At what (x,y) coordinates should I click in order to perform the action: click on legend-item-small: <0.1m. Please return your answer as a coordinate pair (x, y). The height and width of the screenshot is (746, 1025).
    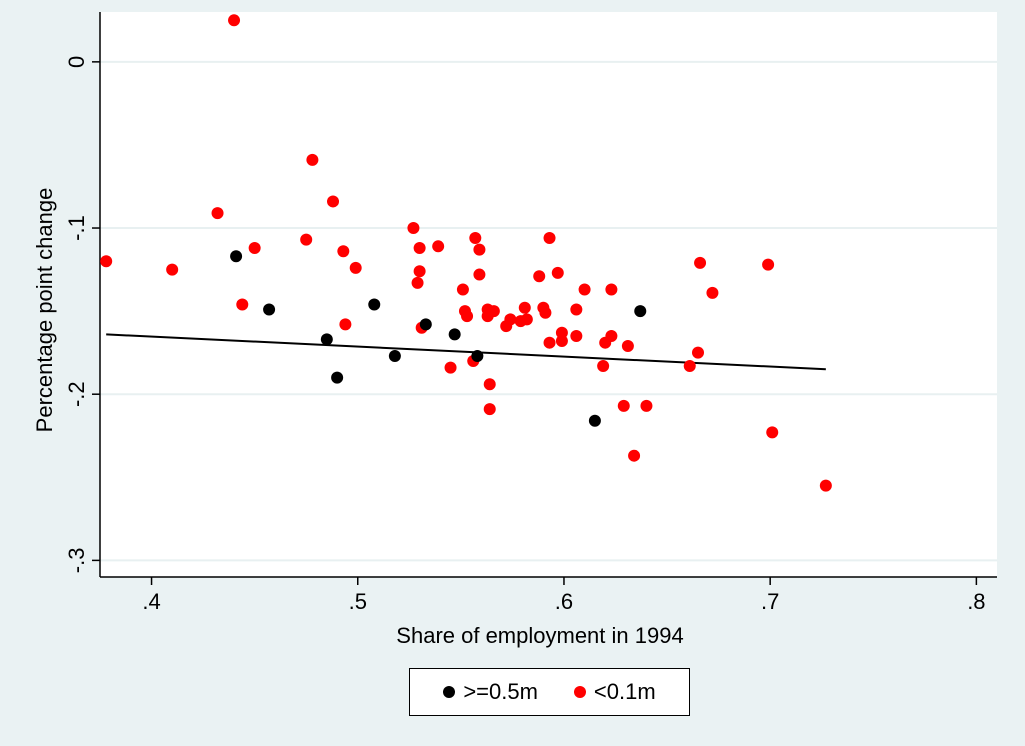
    Looking at the image, I should click on (614, 692).